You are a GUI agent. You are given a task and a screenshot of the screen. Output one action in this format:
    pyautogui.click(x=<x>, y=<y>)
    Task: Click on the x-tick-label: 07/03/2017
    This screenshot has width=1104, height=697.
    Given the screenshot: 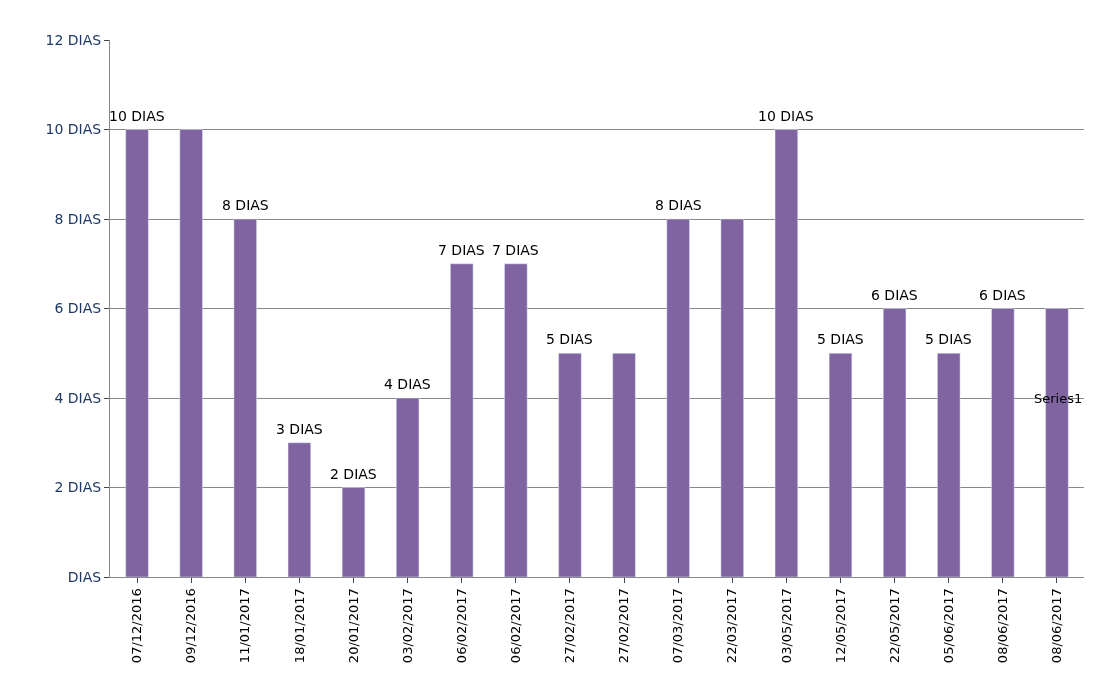 What is the action you would take?
    pyautogui.click(x=678, y=626)
    